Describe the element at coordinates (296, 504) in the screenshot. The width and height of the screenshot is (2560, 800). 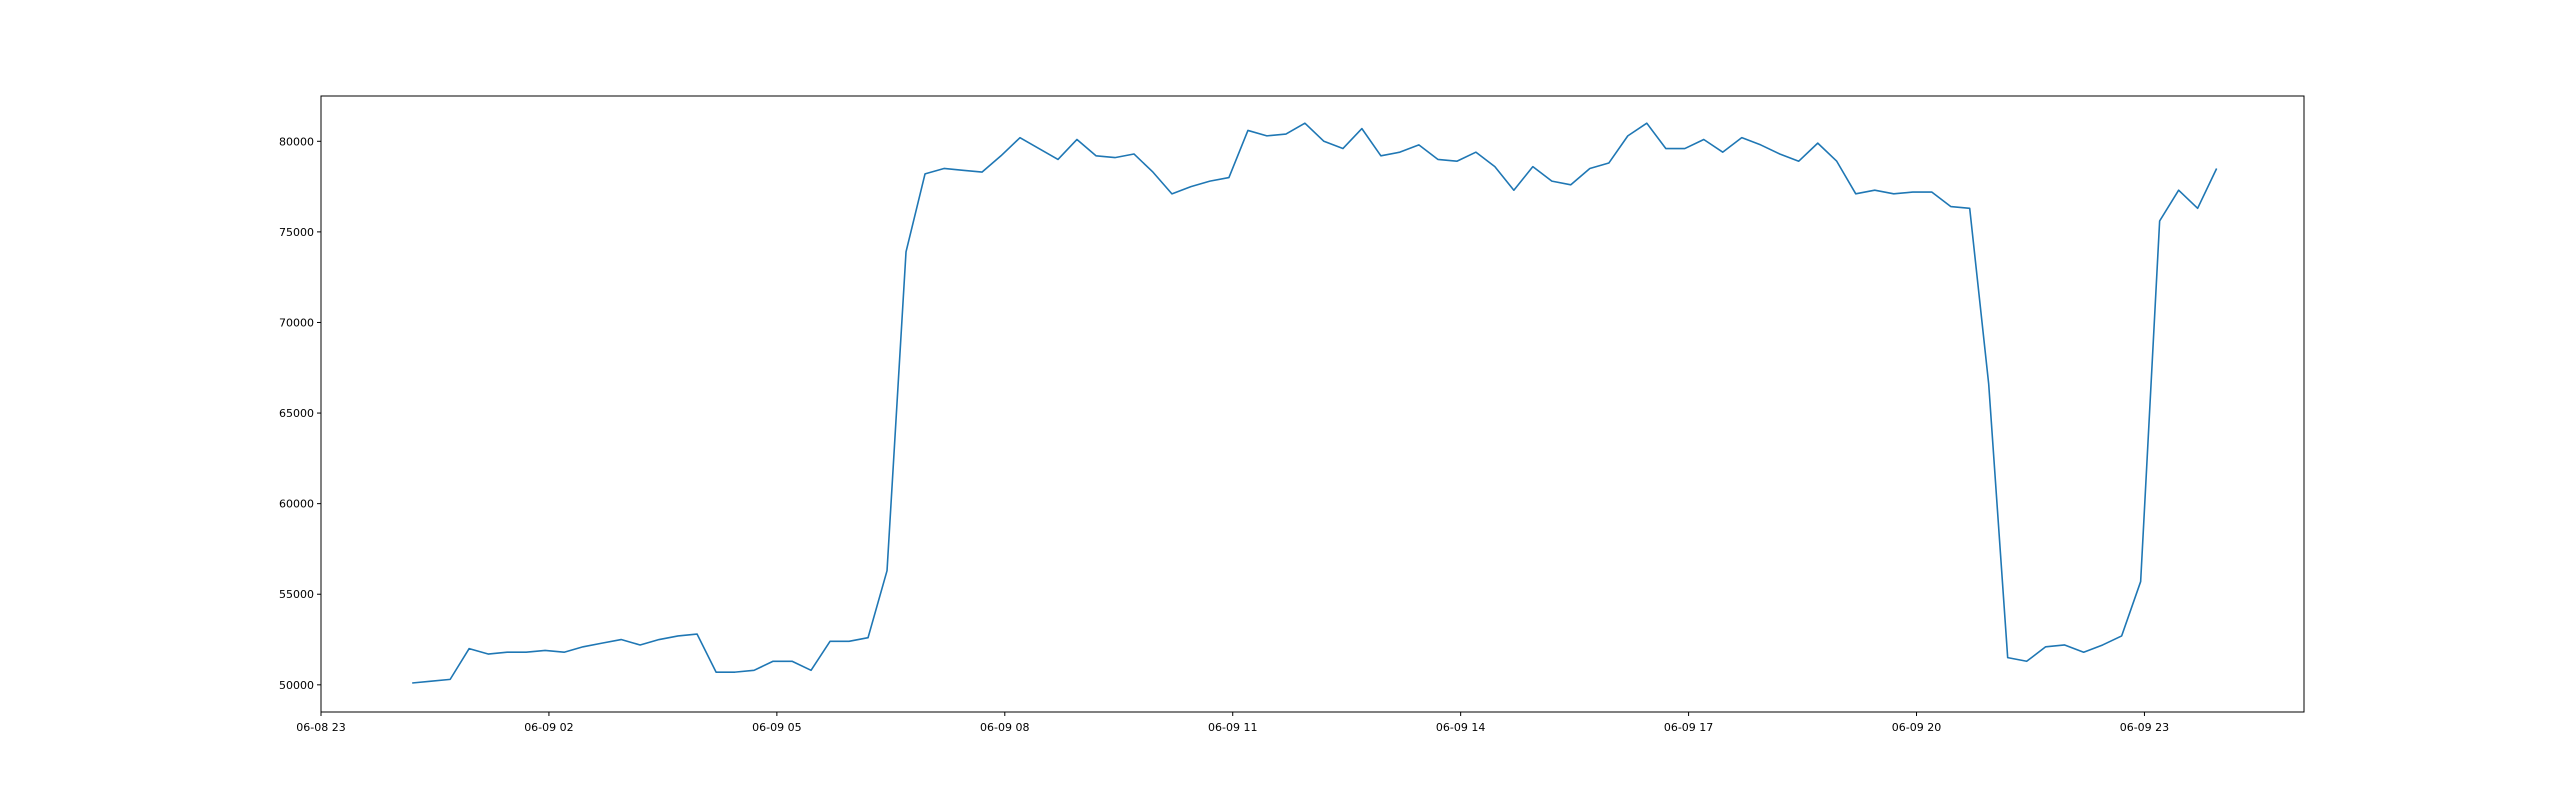
I see `y-tick-label: 60000` at that location.